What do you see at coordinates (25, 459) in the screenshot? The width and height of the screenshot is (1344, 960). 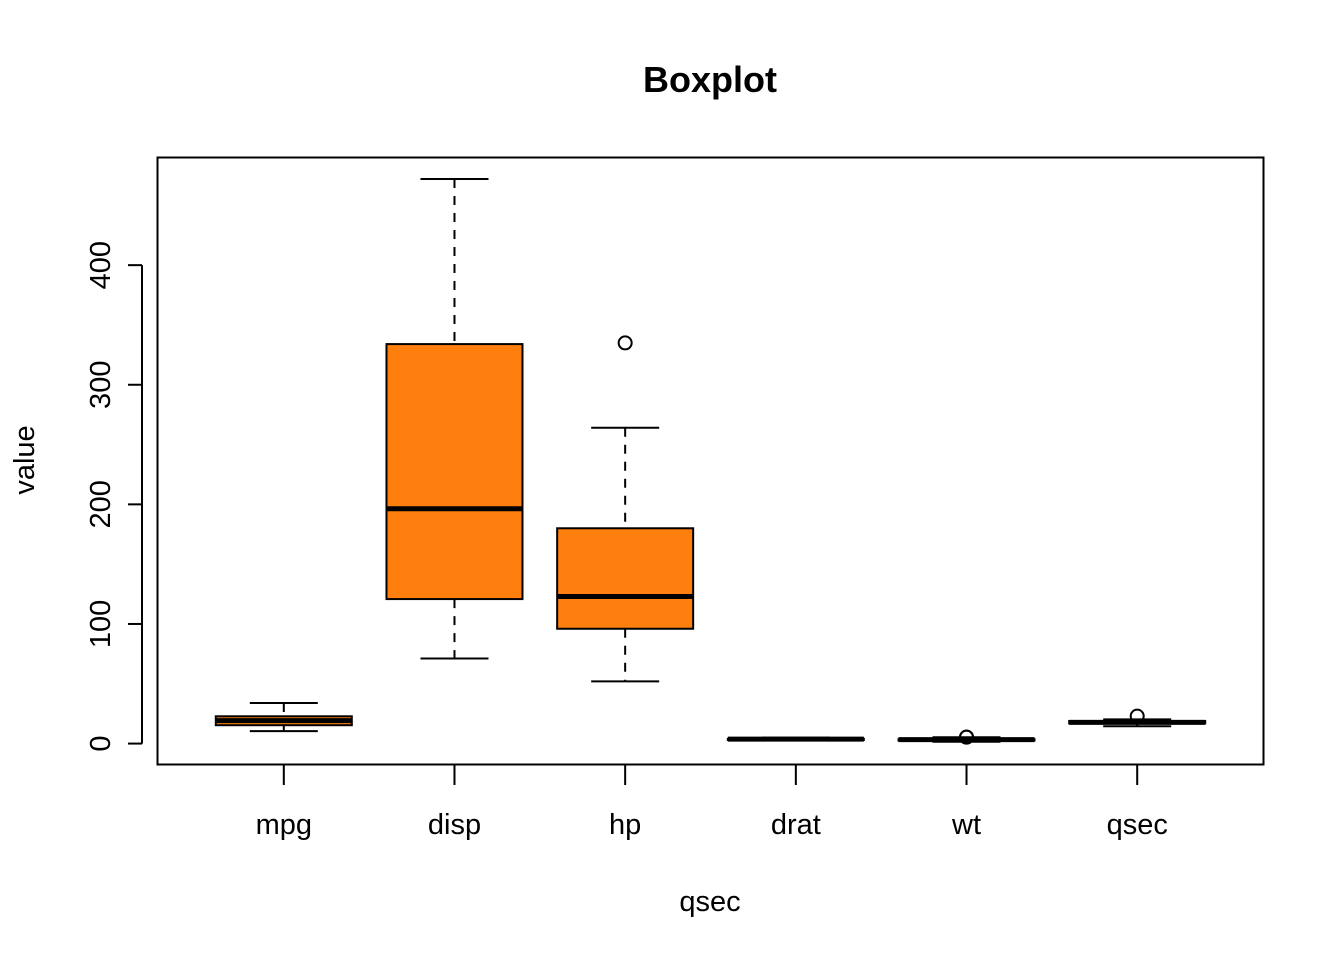 I see `y-axis-label: value` at bounding box center [25, 459].